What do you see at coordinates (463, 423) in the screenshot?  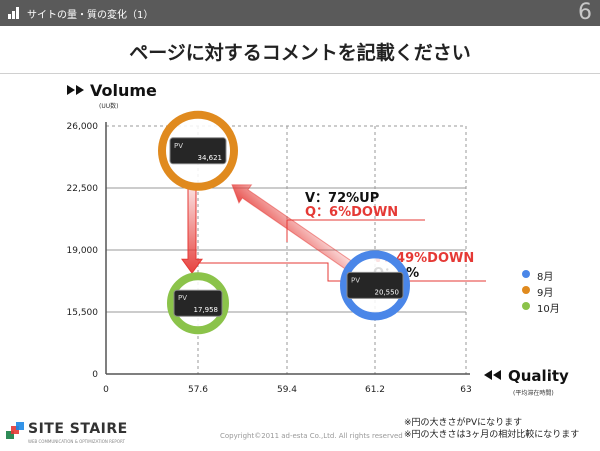 I see `footnote-1: ※円の大きさがPVになります` at bounding box center [463, 423].